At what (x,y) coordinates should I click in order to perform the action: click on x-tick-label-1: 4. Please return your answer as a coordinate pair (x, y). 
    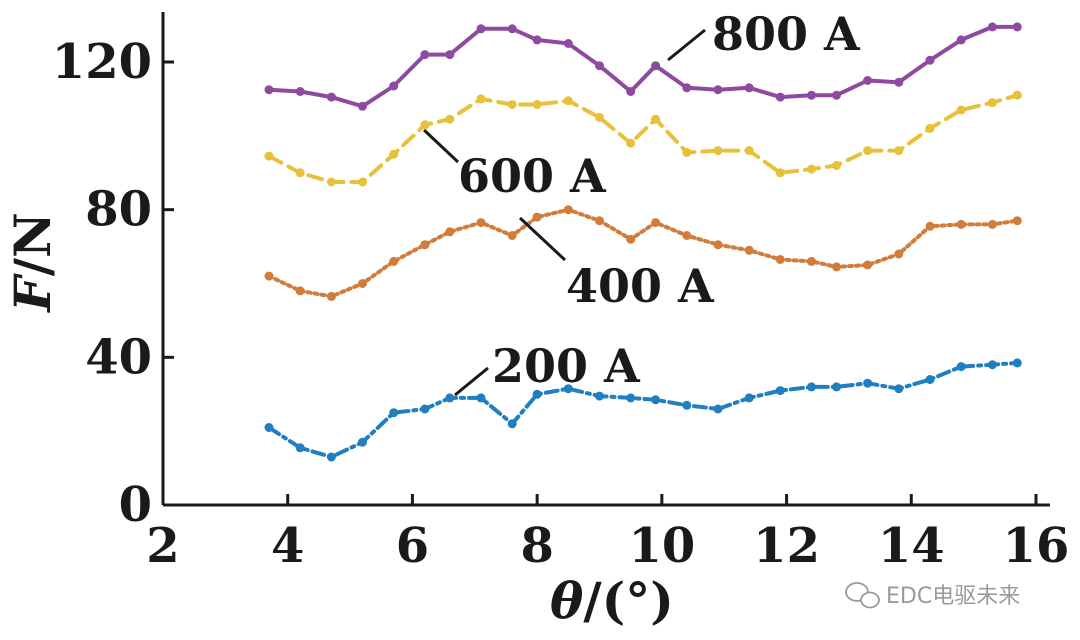
    Looking at the image, I should click on (287, 546).